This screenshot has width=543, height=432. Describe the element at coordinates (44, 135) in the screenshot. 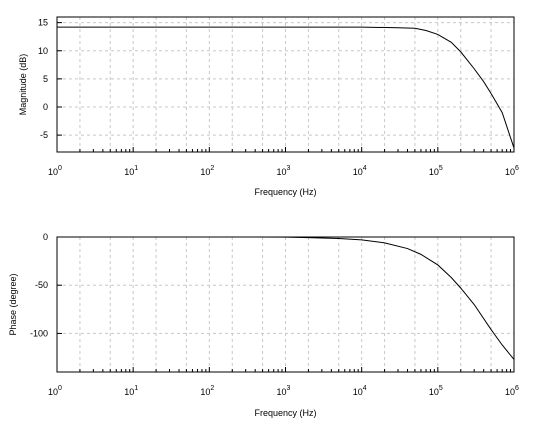

I see `y-tick-label: -5` at that location.